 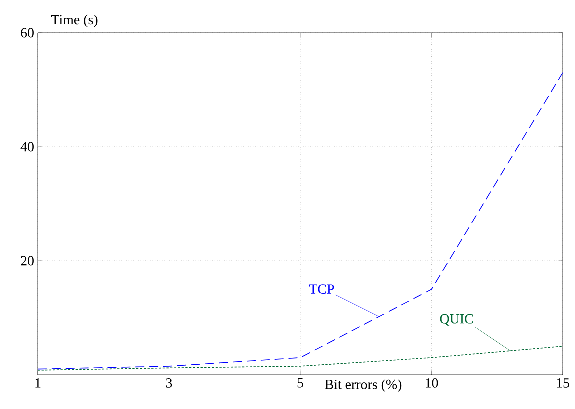 I want to click on text: QUIC, so click(x=457, y=320).